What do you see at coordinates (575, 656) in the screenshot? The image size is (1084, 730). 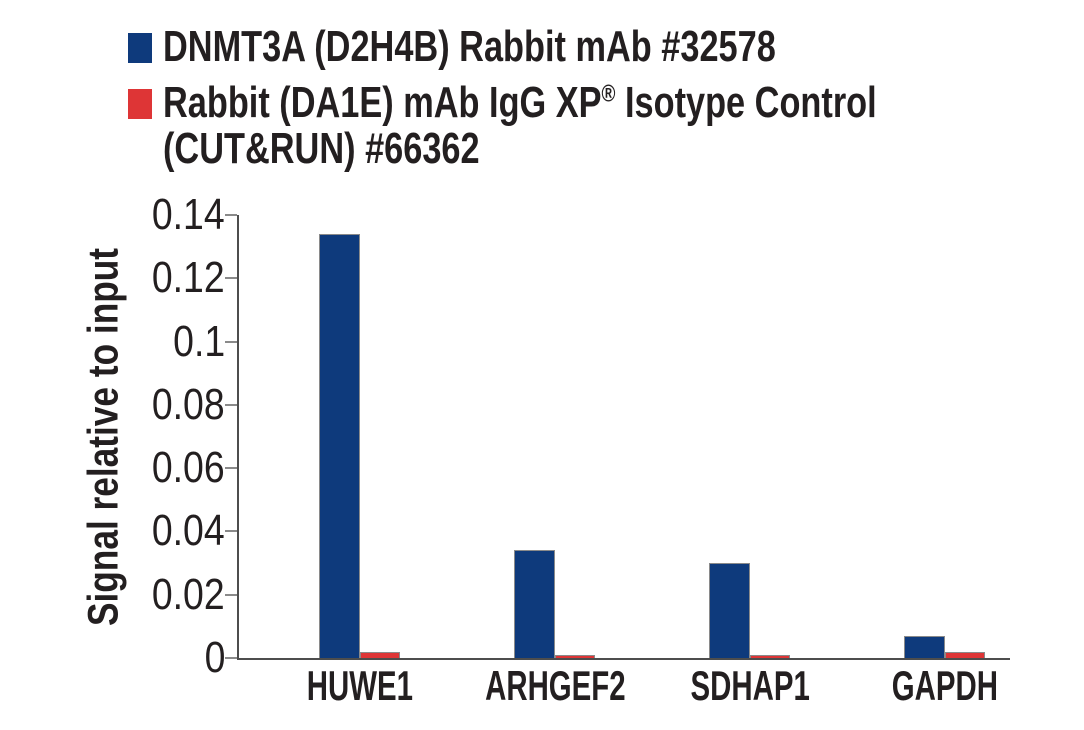 I see `bar-arhgef2-isotype-control` at bounding box center [575, 656].